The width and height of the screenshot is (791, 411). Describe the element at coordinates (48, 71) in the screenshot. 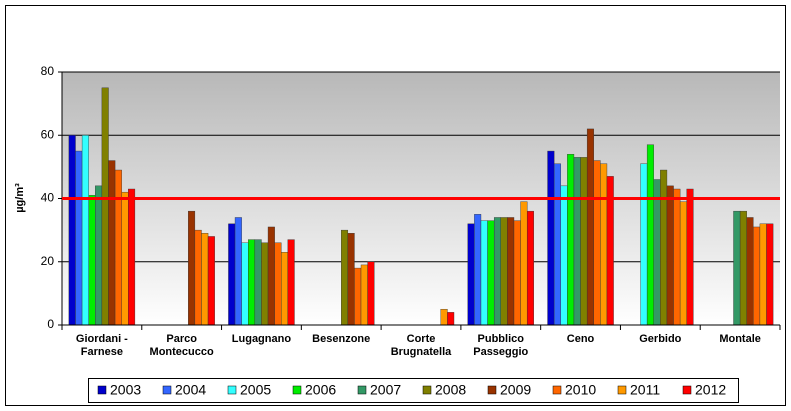

I see `y-tick-label: 80` at that location.